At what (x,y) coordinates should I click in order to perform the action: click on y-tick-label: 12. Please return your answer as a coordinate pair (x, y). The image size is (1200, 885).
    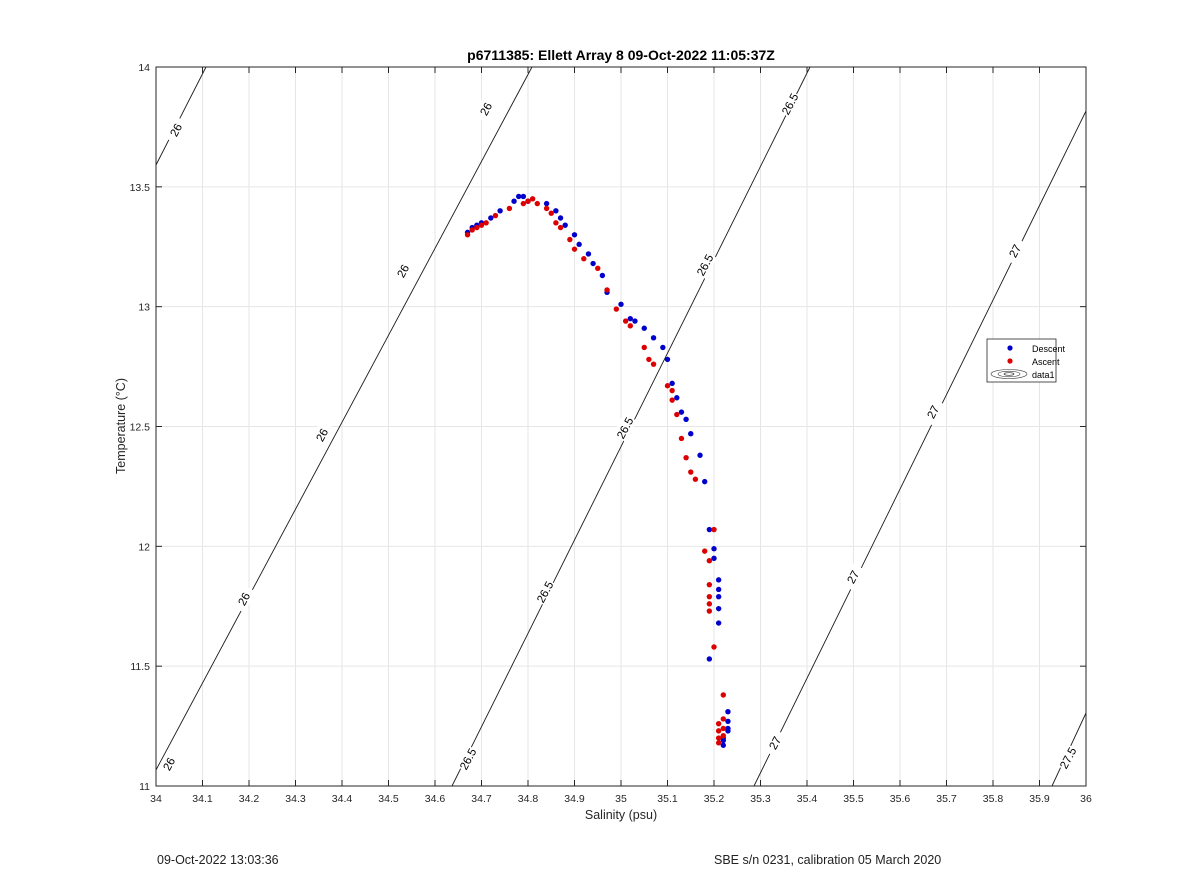
    Looking at the image, I should click on (144, 547).